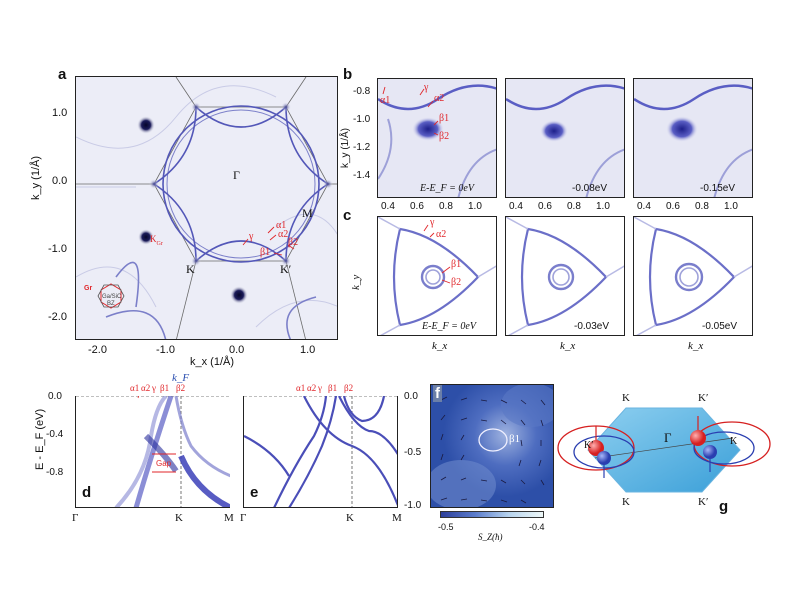 Image resolution: width=800 pixels, height=600 pixels. I want to click on band-label-gamma-d: γ, so click(154, 388).